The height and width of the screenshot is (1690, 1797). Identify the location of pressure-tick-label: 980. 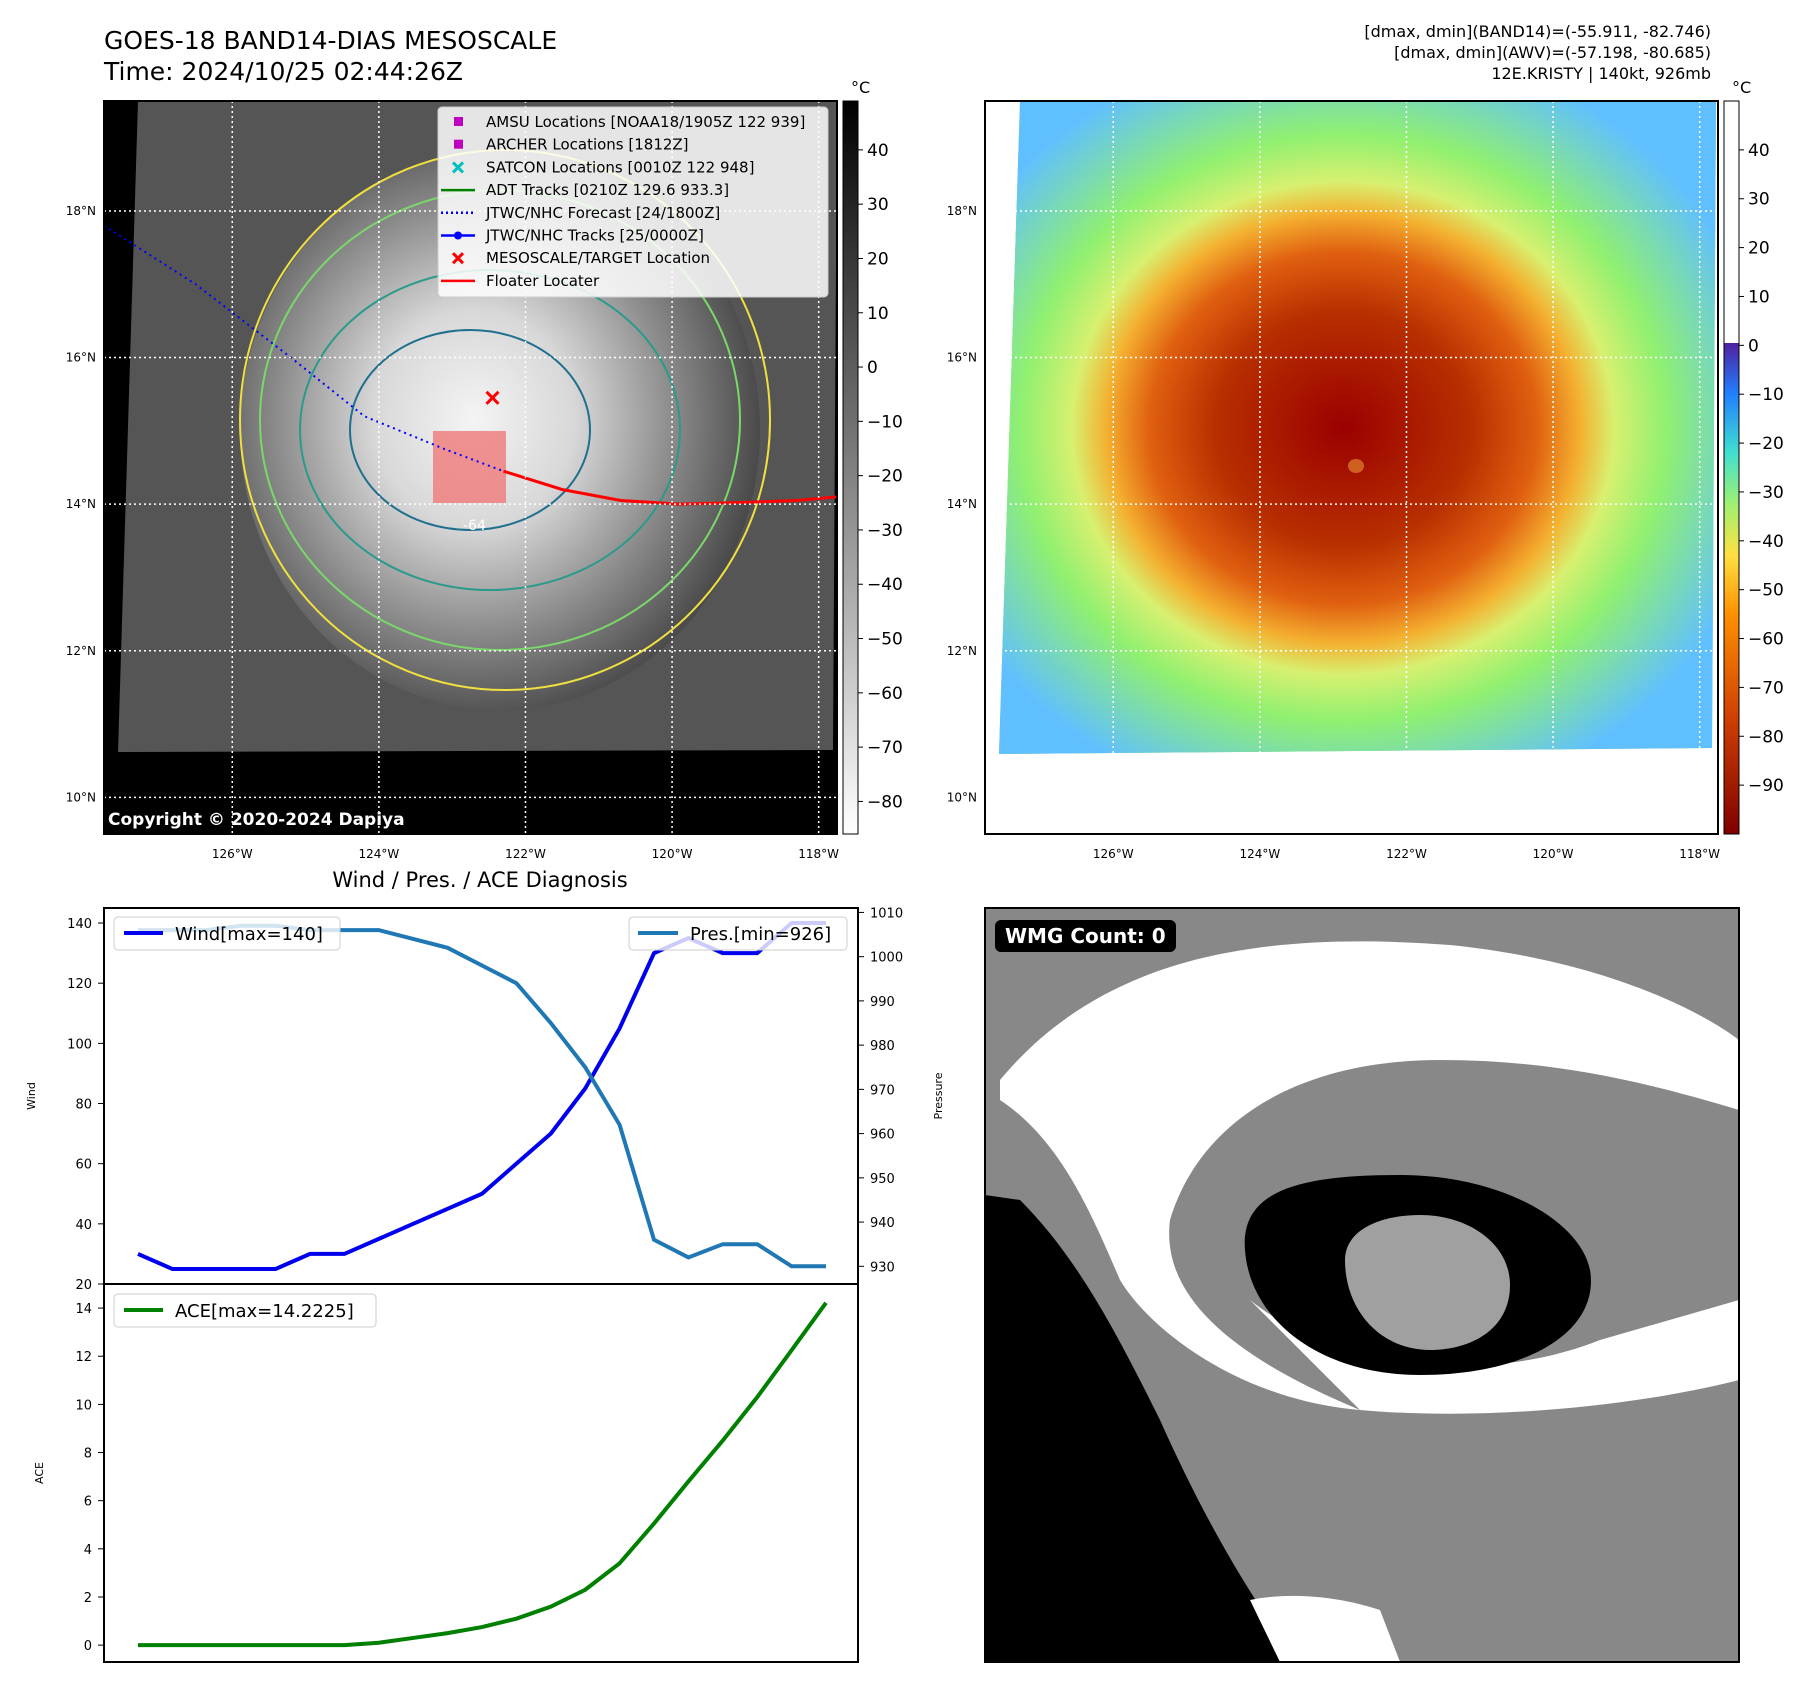
(882, 1046).